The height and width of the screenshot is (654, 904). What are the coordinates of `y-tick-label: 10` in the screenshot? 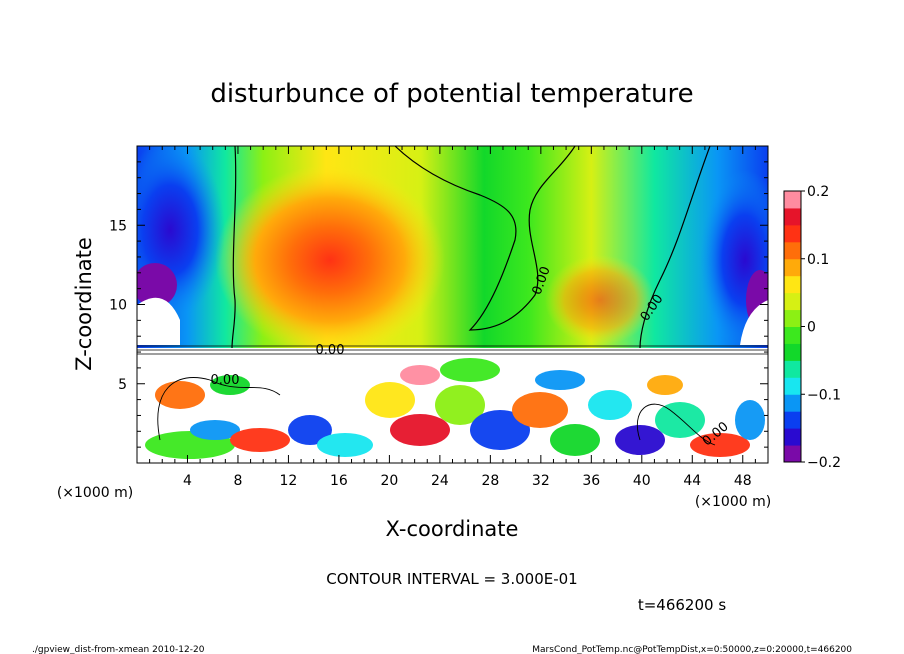 It's located at (118, 306).